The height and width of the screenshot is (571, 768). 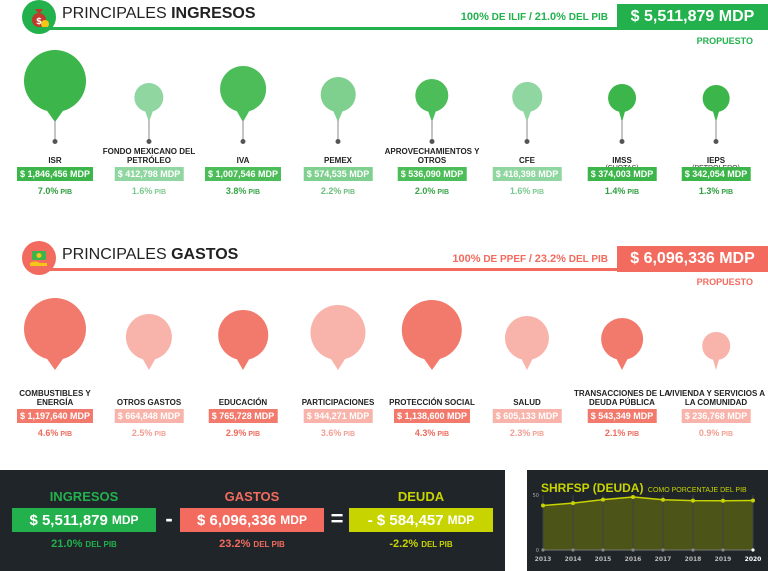 What do you see at coordinates (149, 174) in the screenshot?
I see `ingresos-item-value: $ 412,798 MDP` at bounding box center [149, 174].